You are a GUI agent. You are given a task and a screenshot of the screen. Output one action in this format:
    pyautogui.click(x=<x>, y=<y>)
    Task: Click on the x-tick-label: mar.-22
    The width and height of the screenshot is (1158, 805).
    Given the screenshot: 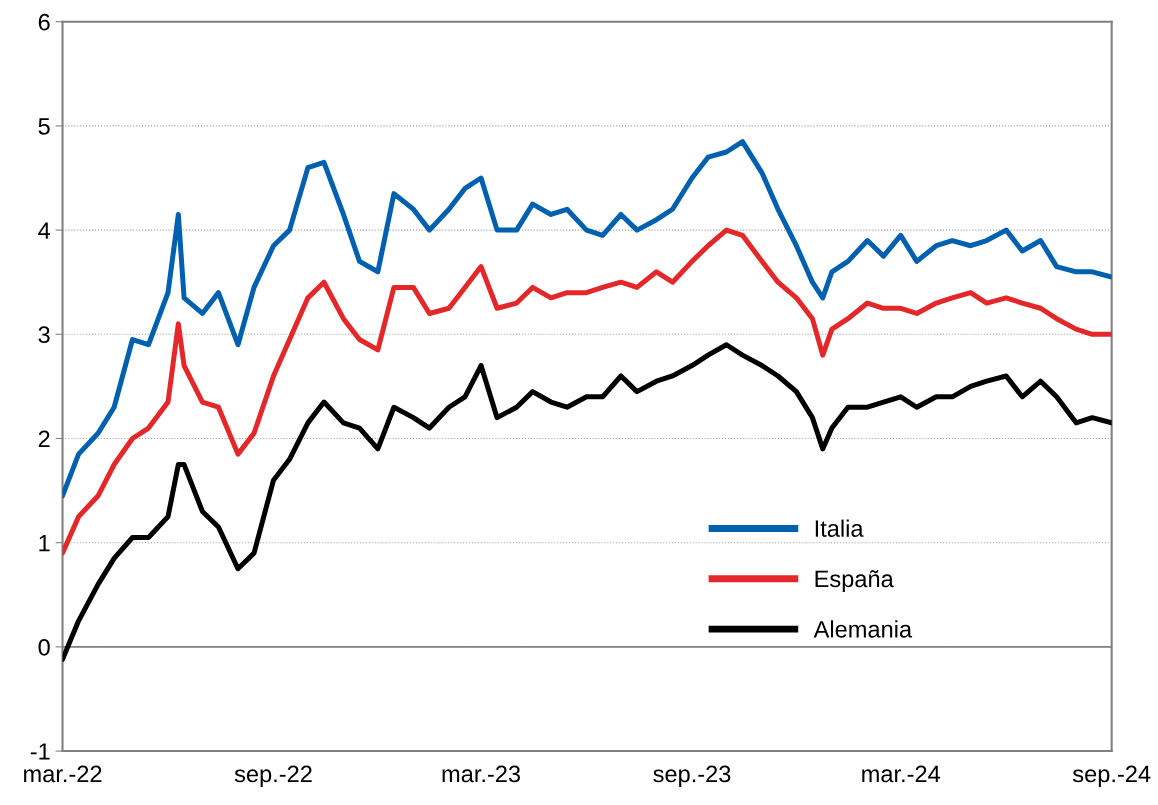 What is the action you would take?
    pyautogui.click(x=63, y=774)
    